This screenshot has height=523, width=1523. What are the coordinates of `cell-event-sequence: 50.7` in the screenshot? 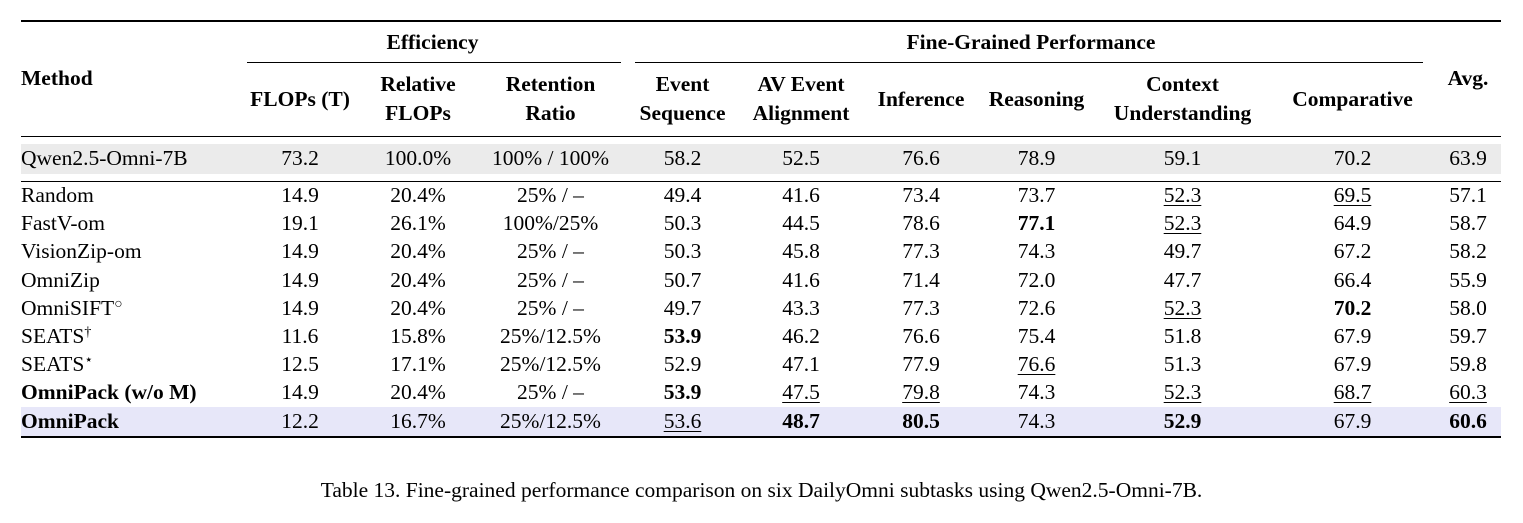 It's located at (682, 279).